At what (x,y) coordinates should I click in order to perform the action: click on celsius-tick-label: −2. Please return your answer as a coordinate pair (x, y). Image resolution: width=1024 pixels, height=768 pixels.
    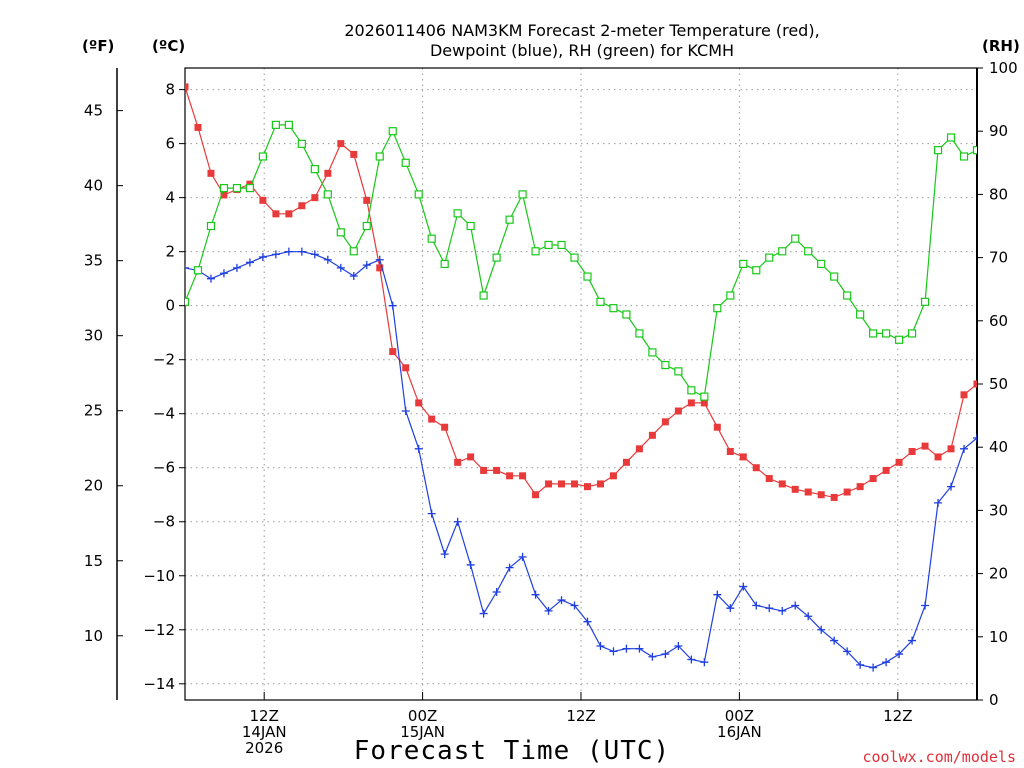
    Looking at the image, I should click on (164, 360).